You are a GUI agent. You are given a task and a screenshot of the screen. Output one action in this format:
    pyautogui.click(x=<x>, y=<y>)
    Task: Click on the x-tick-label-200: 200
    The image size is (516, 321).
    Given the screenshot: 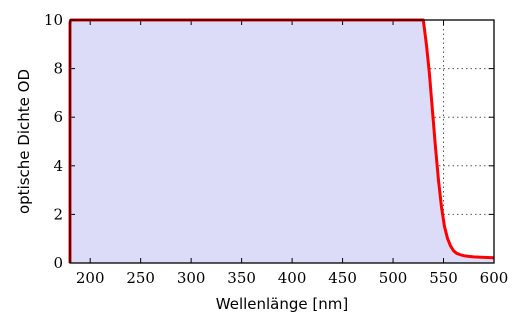 What is the action you would take?
    pyautogui.click(x=90, y=278)
    